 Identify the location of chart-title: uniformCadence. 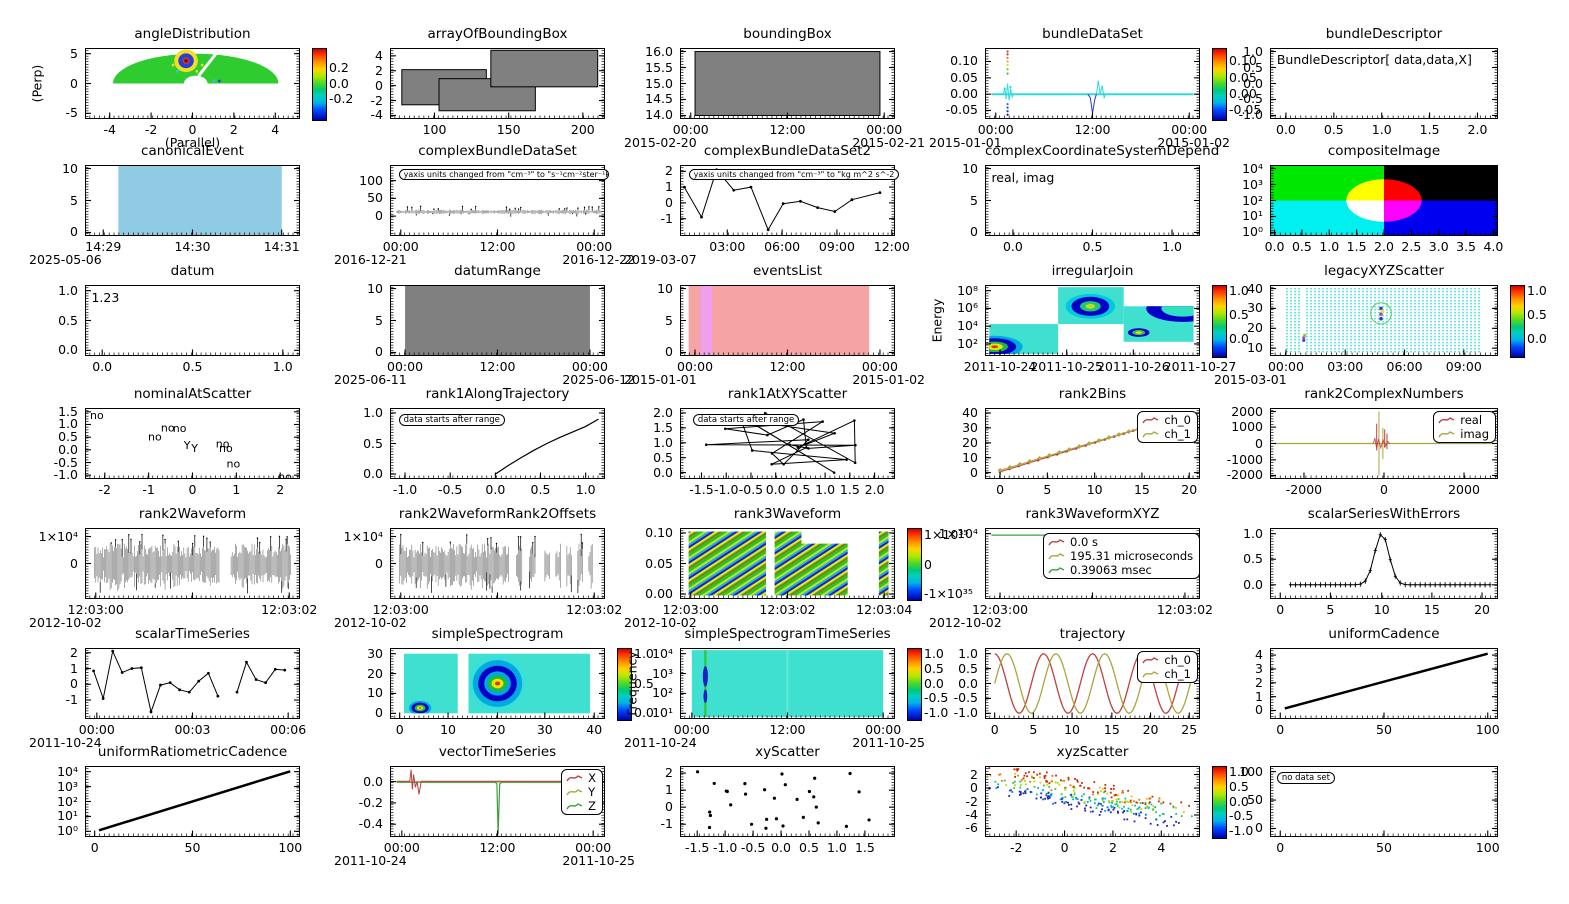
(1384, 634).